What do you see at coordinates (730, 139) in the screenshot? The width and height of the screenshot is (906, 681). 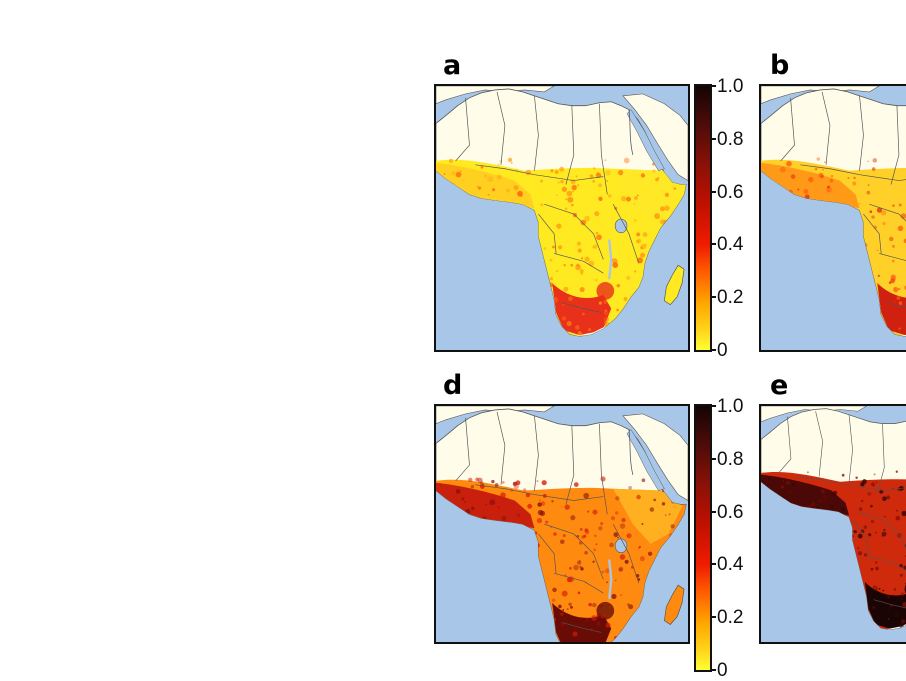 I see `colorbar-tick-label: 0.8` at bounding box center [730, 139].